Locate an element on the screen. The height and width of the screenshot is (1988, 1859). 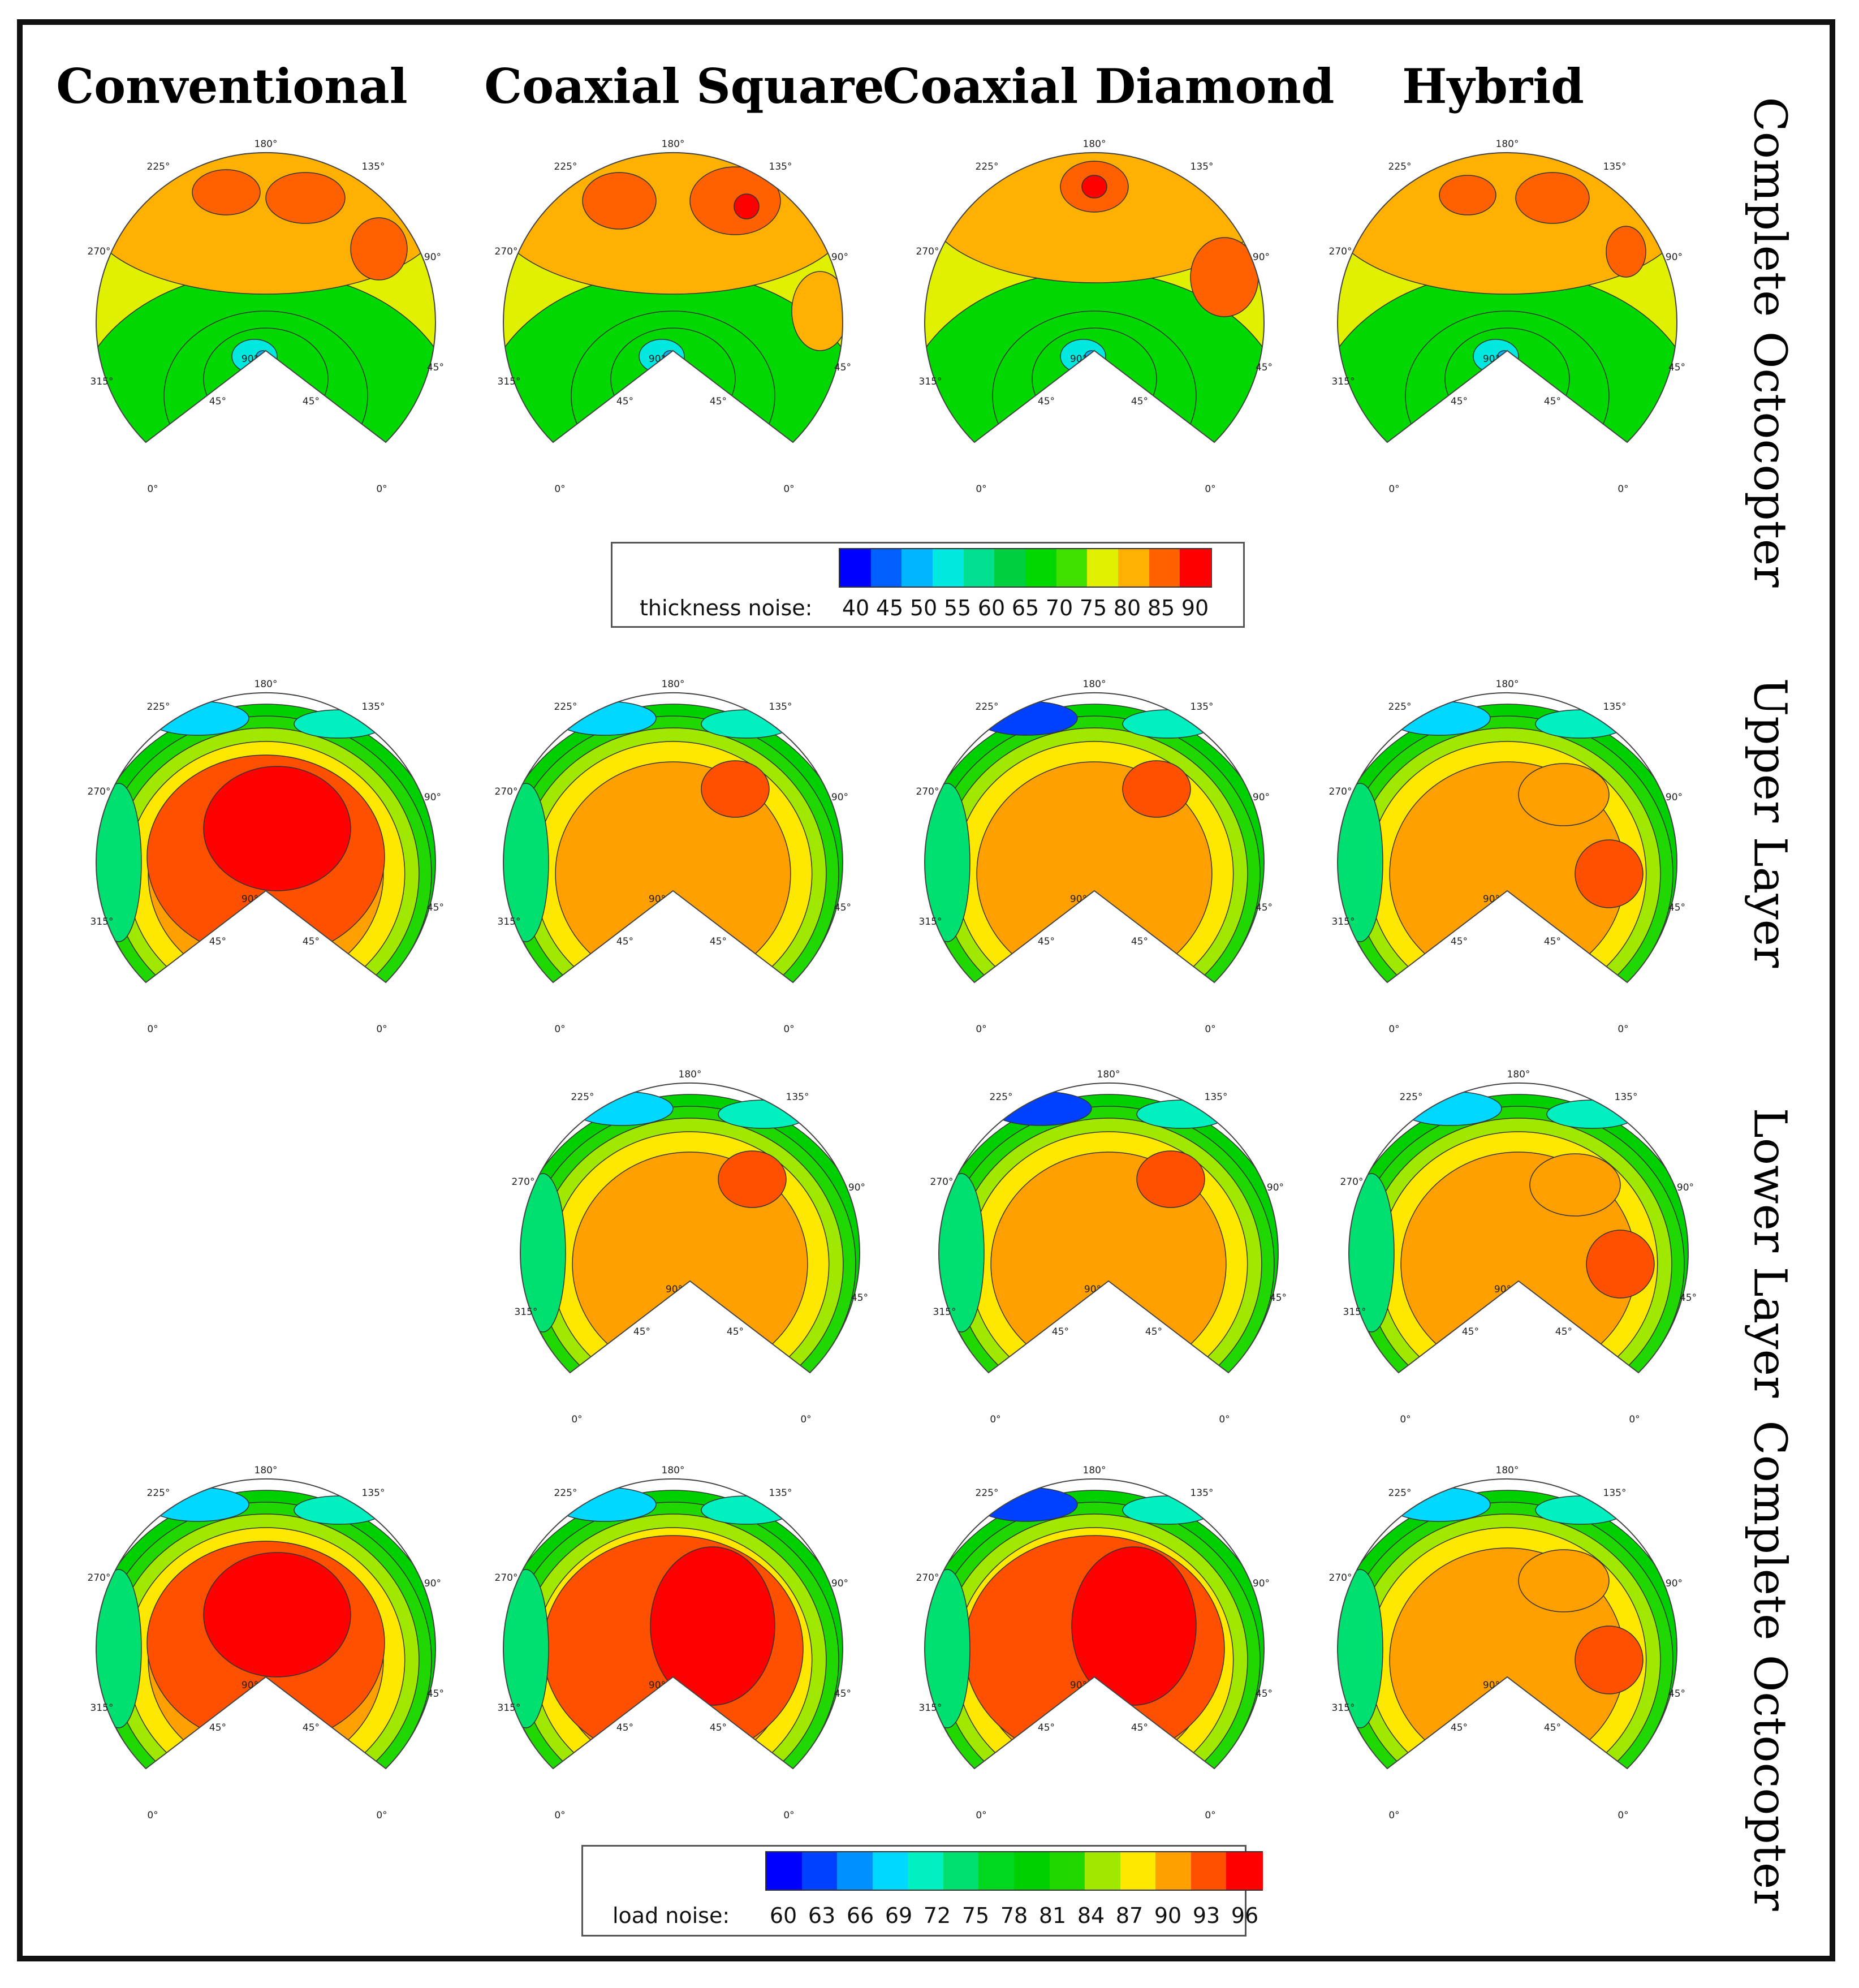
thickness-colorbar is located at coordinates (1025, 568).